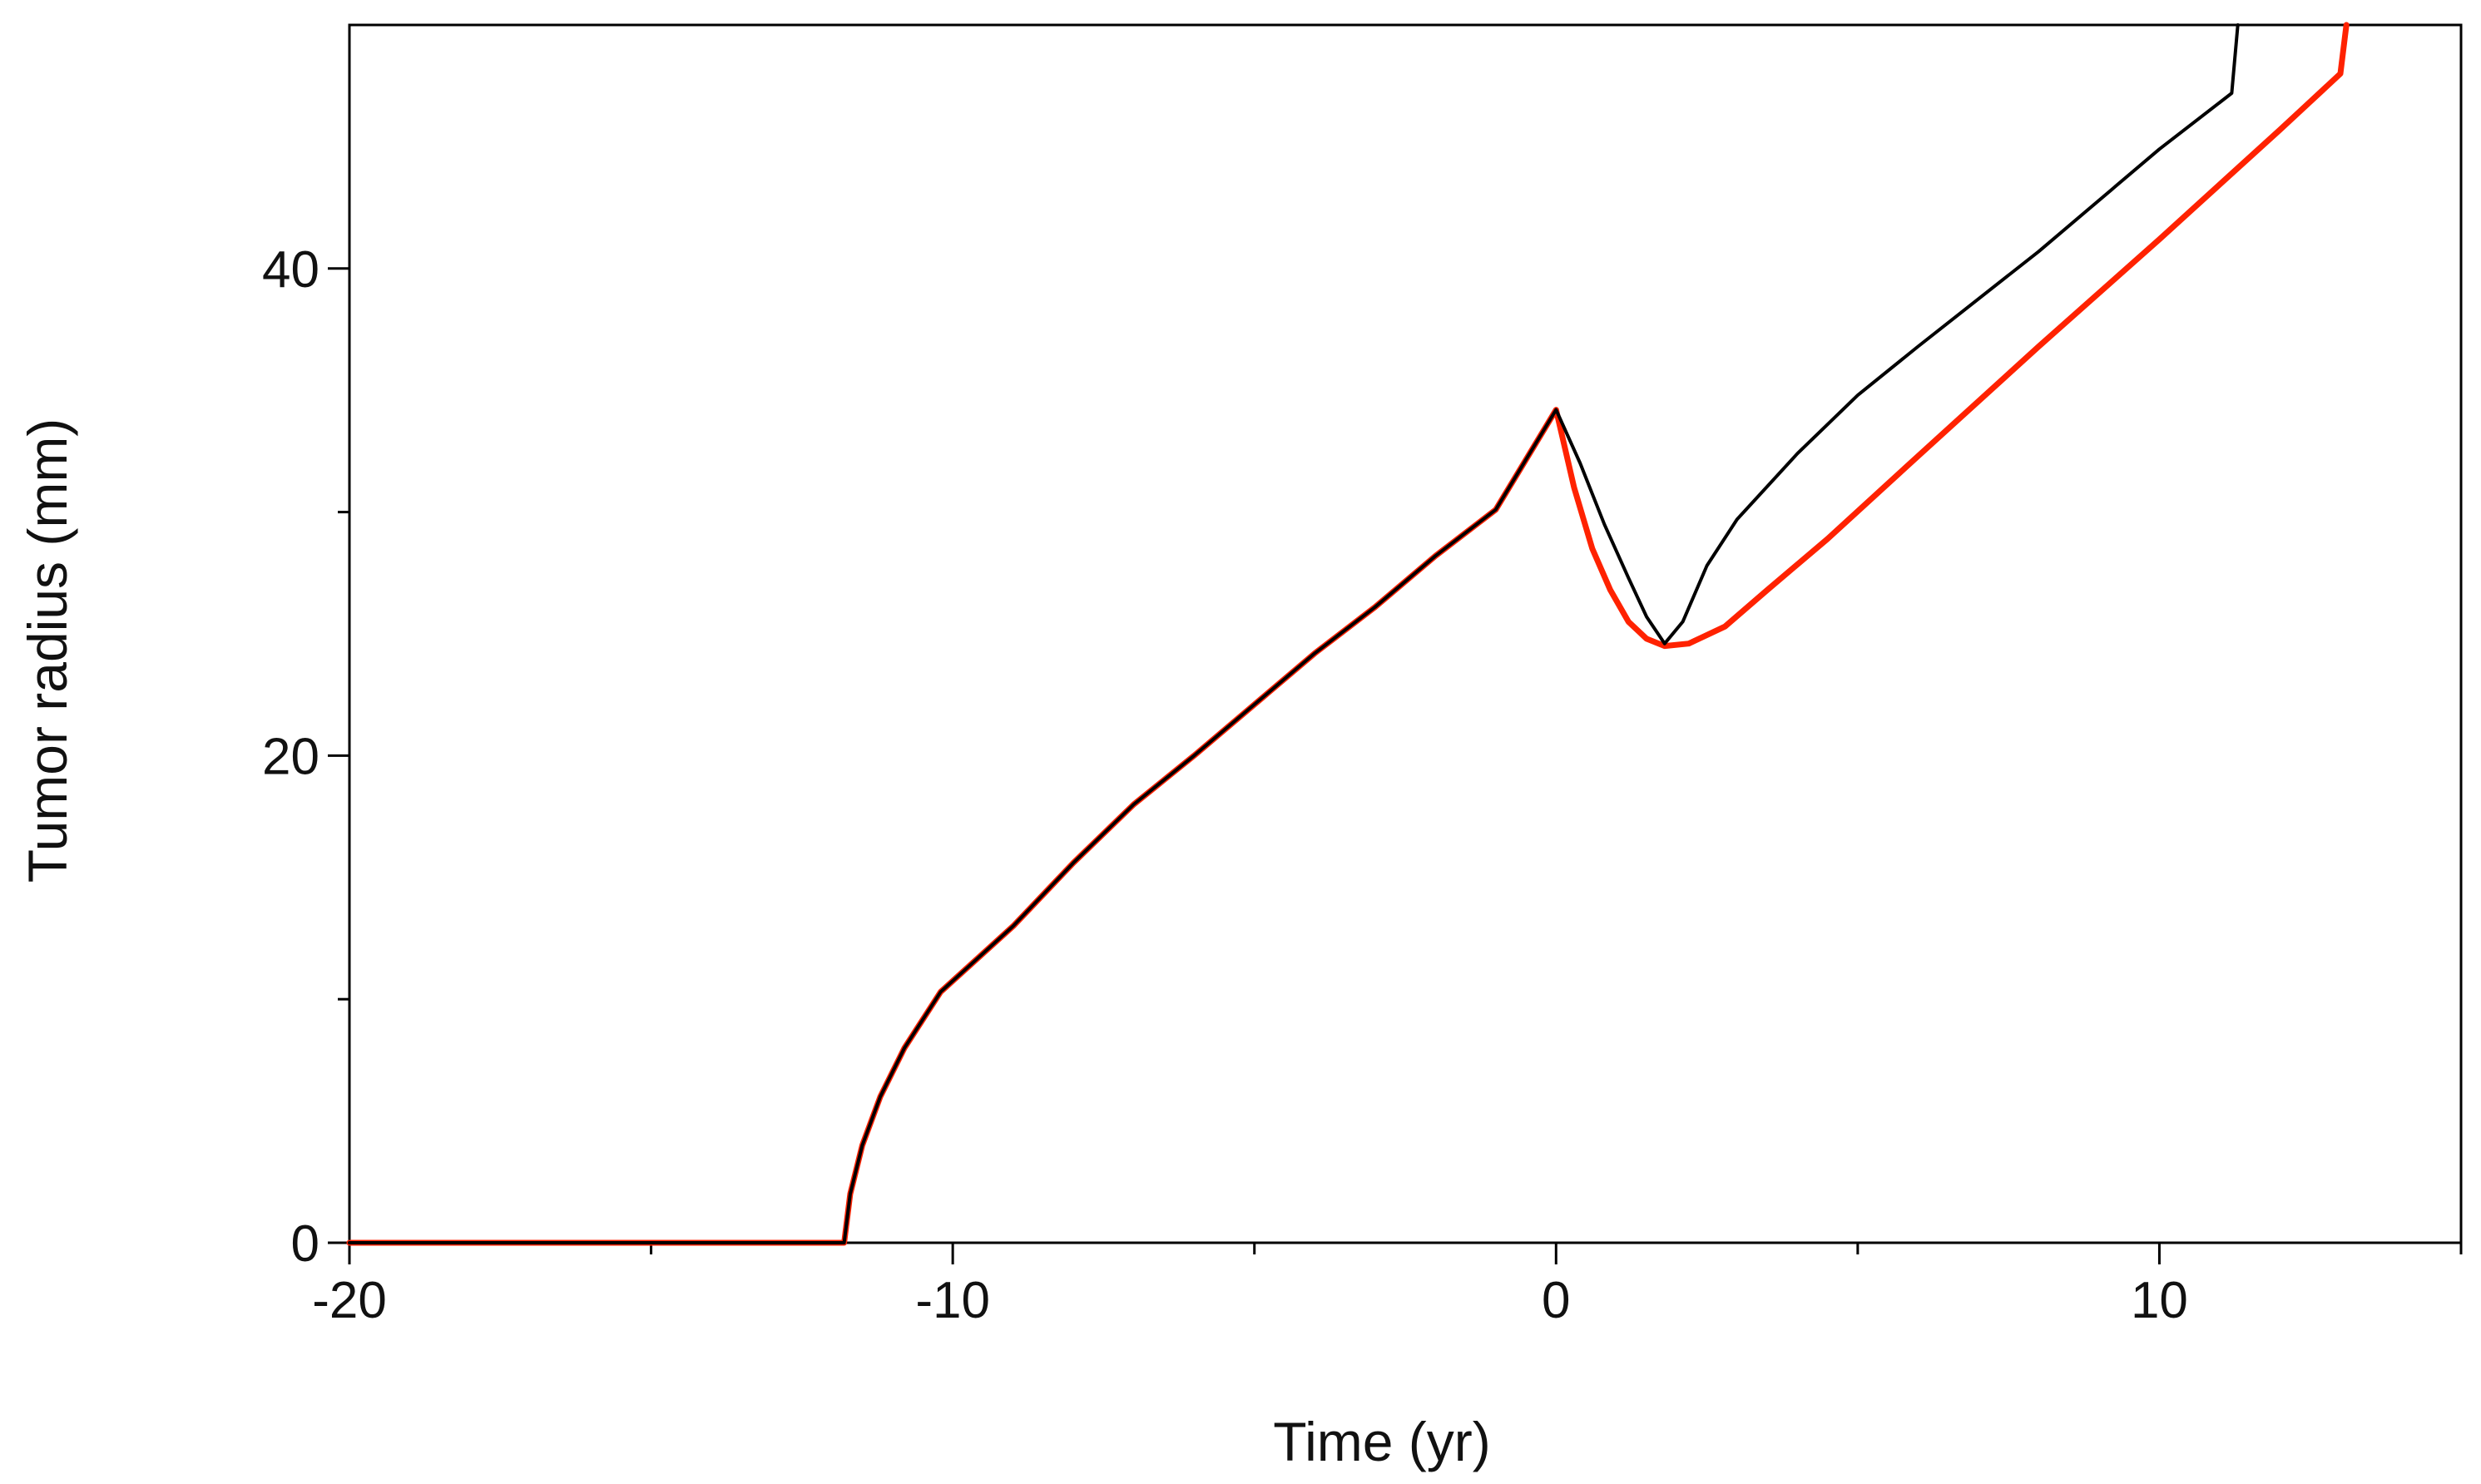 This screenshot has height=1484, width=2481. What do you see at coordinates (1556, 1300) in the screenshot?
I see `x-tick-label: 0` at bounding box center [1556, 1300].